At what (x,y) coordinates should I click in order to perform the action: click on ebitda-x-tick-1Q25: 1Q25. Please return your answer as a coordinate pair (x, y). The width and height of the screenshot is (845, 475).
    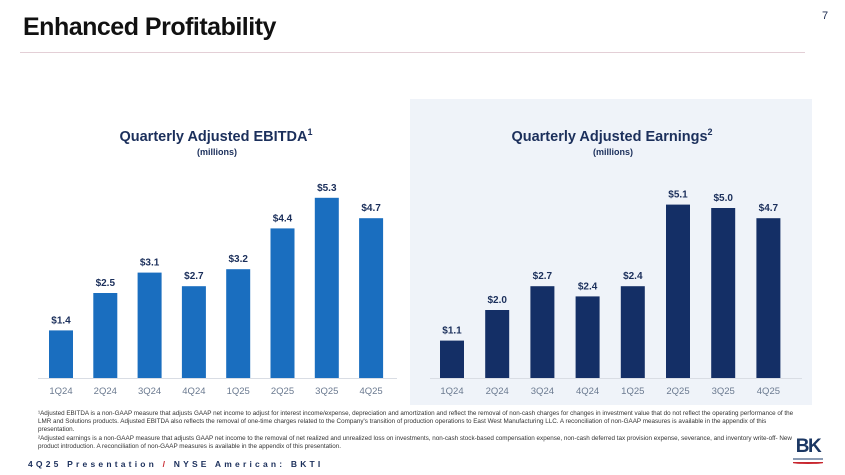
    Looking at the image, I should click on (238, 391).